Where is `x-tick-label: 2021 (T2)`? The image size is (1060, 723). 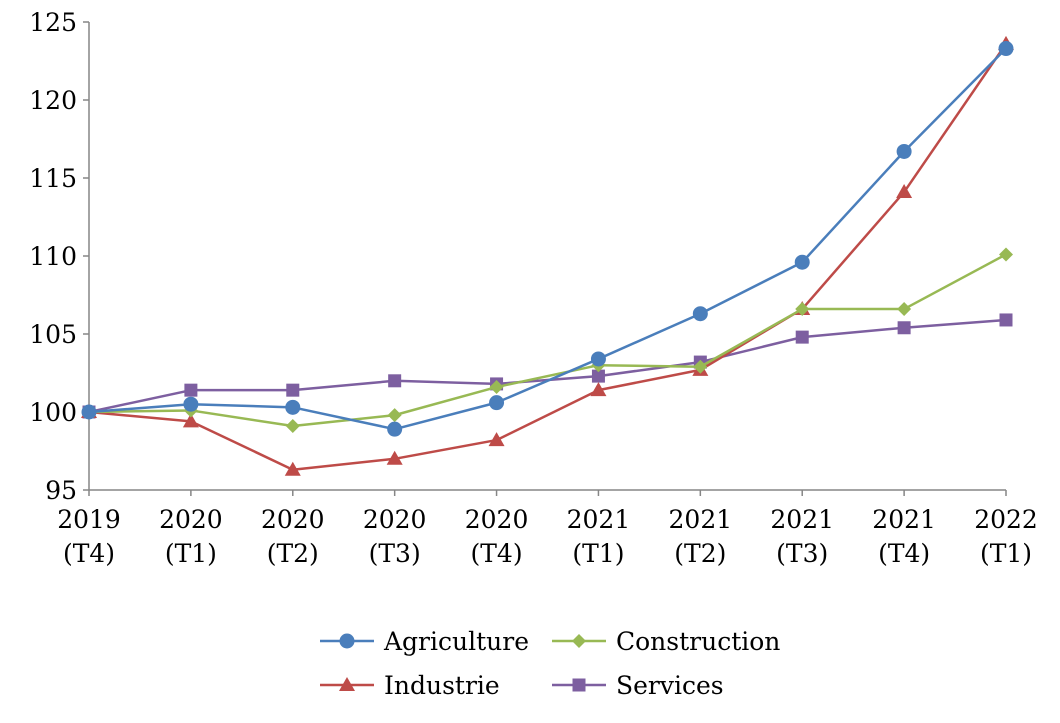
x-tick-label: 2021 (T2) is located at coordinates (701, 536).